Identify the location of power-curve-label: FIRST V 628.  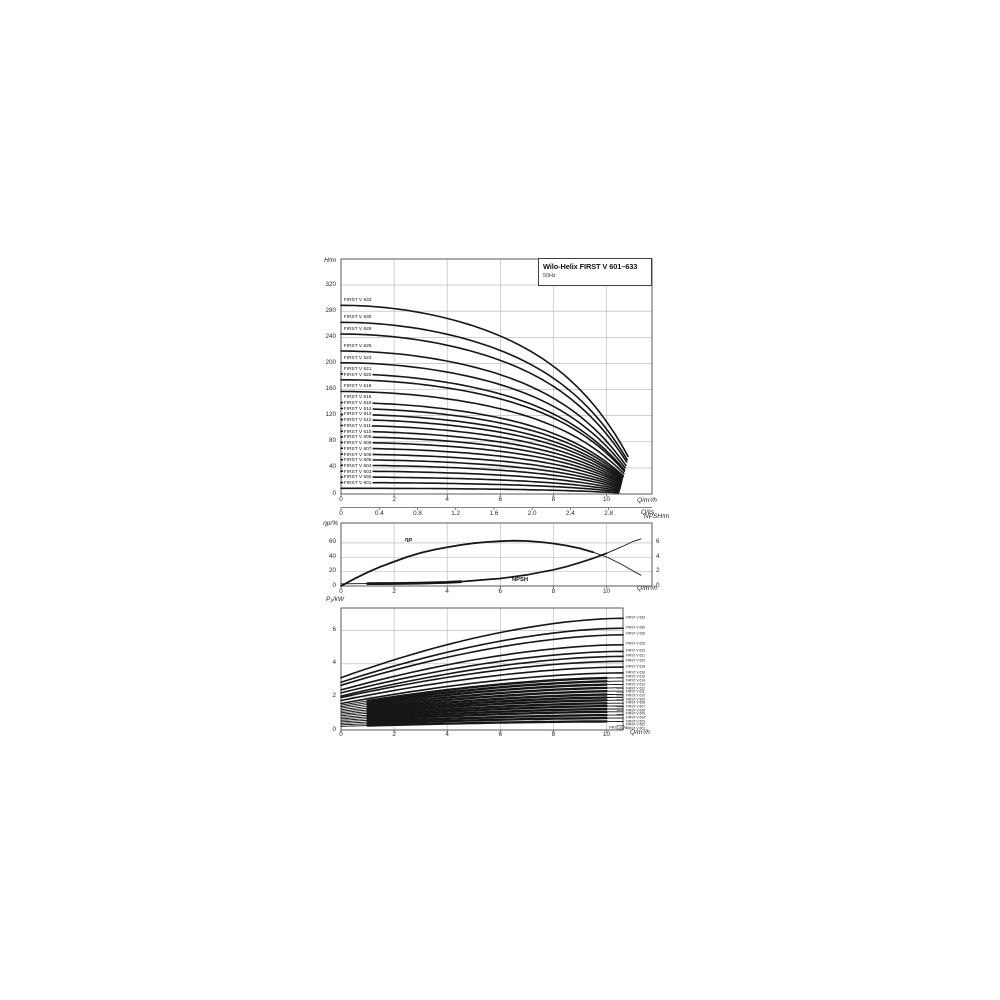
(636, 634).